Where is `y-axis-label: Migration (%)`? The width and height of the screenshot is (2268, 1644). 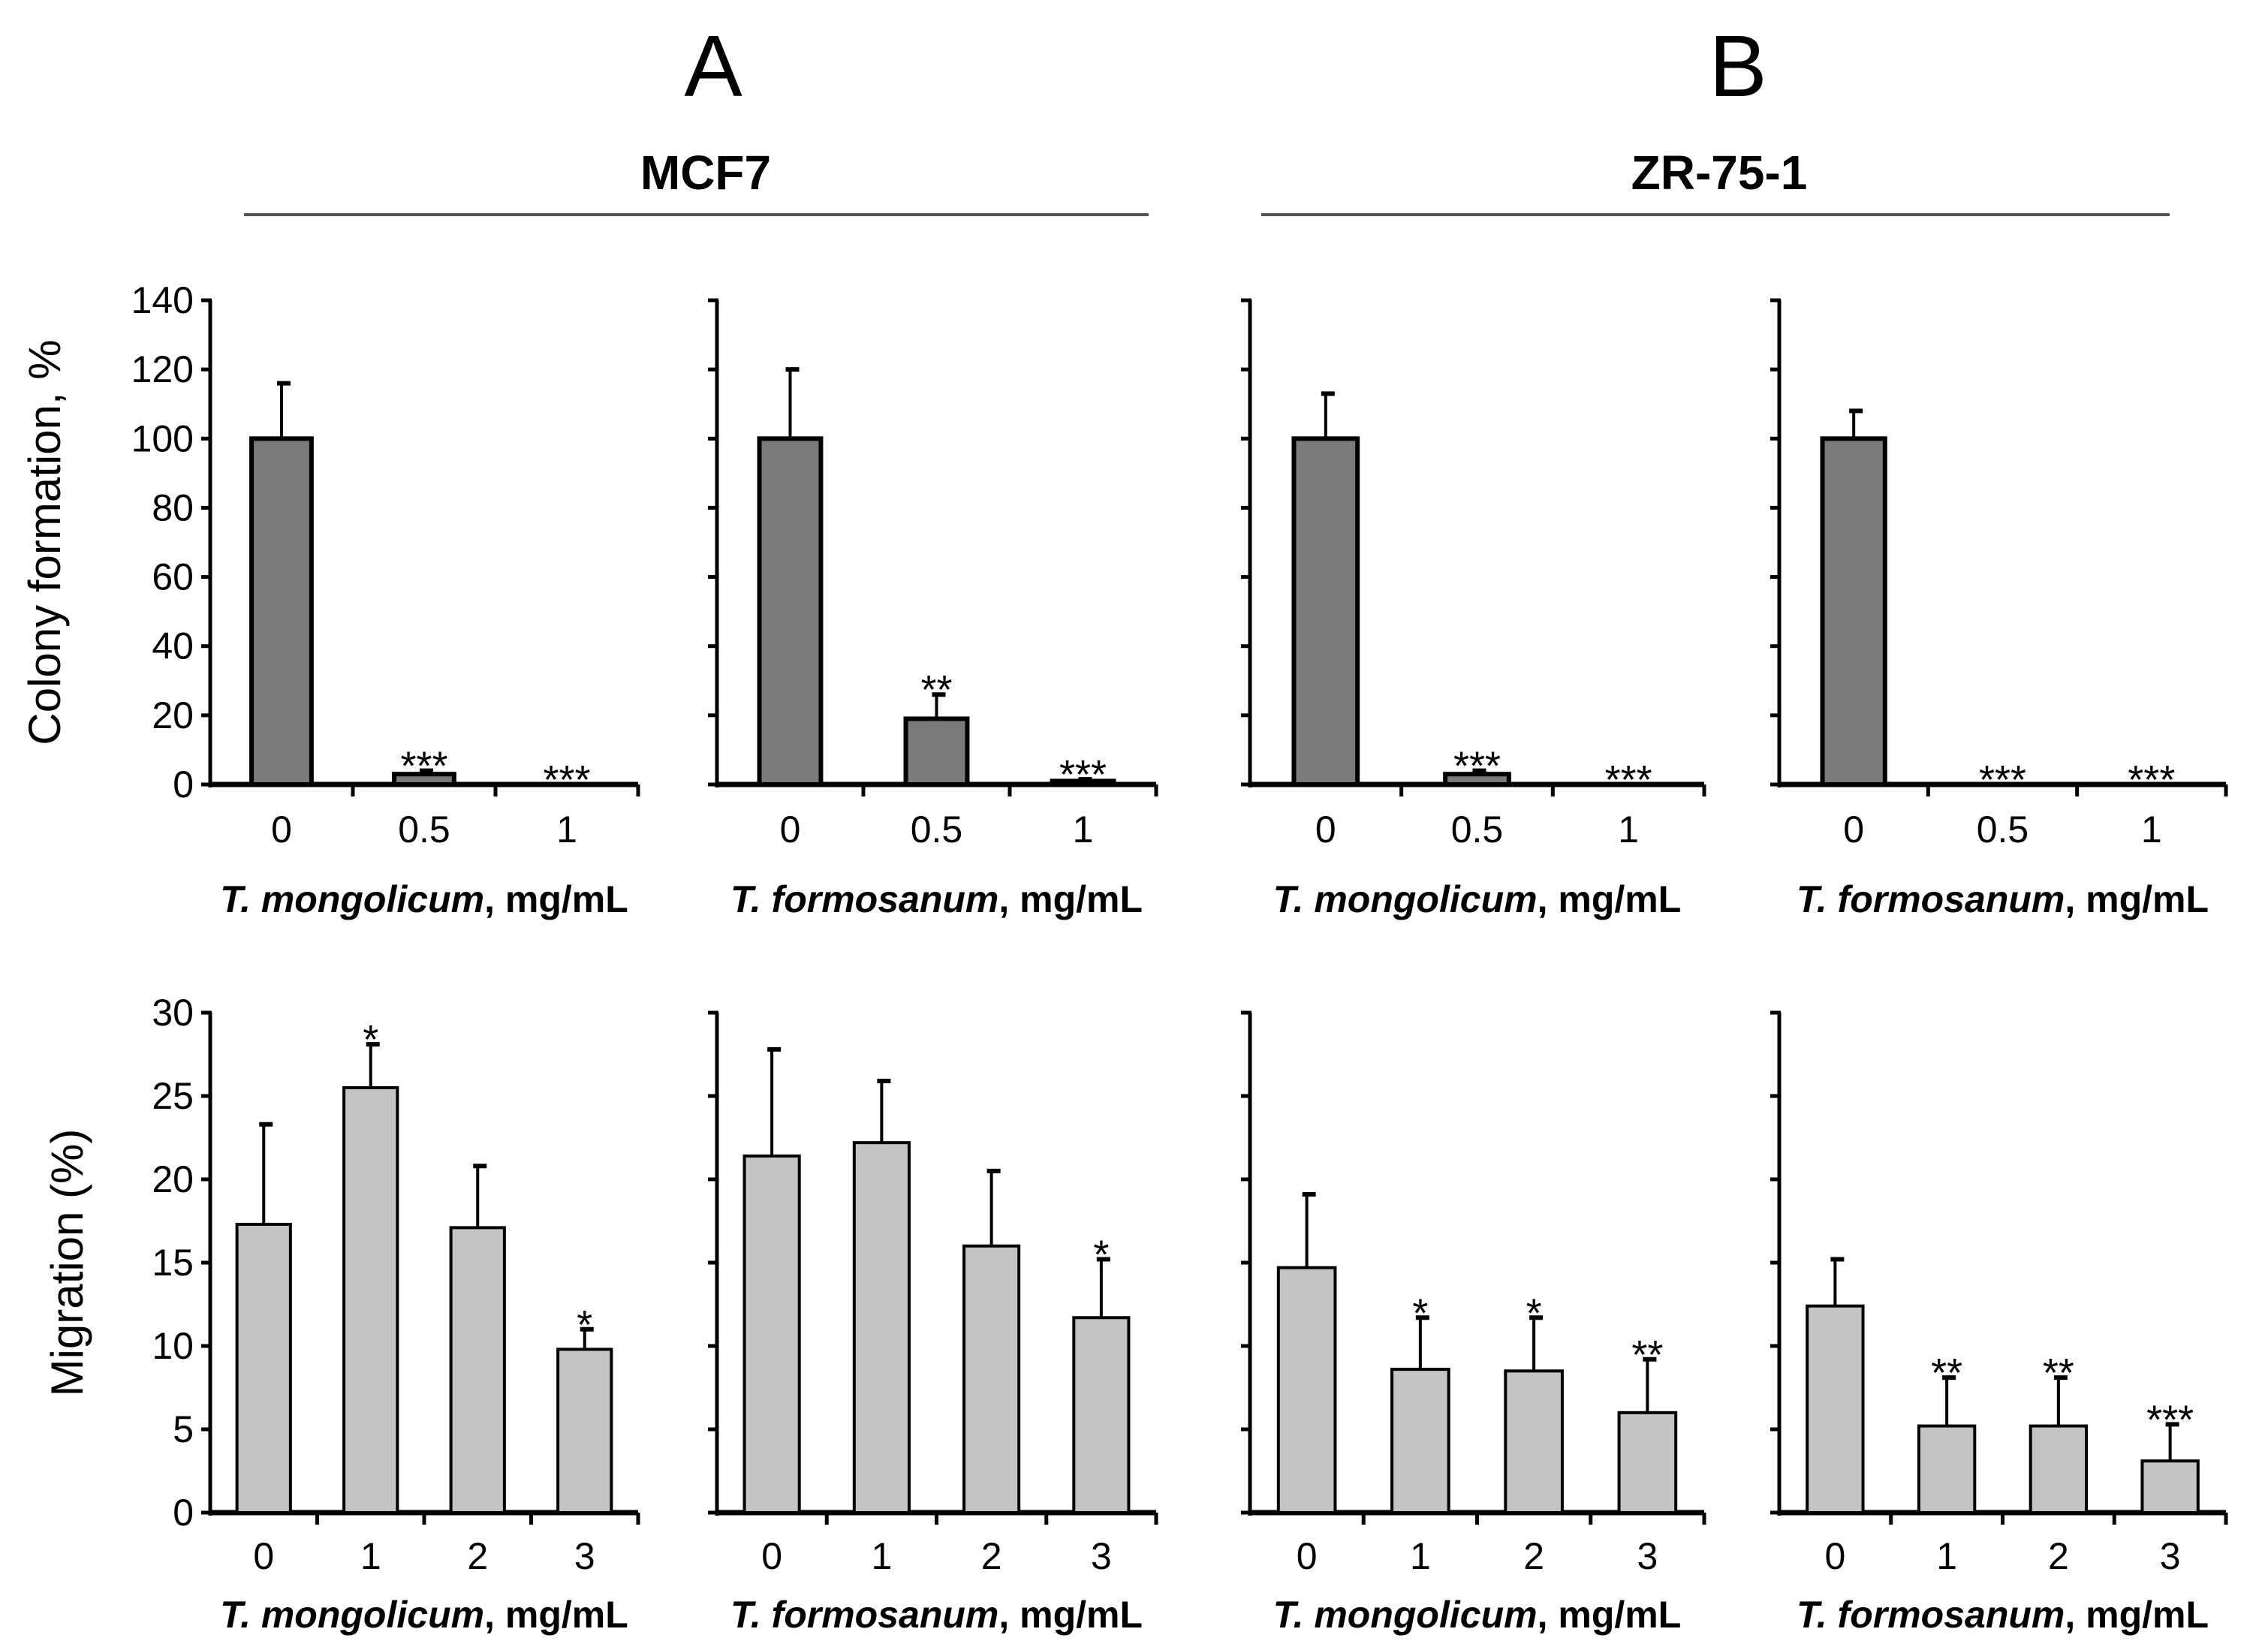 y-axis-label: Migration (%) is located at coordinates (67, 1263).